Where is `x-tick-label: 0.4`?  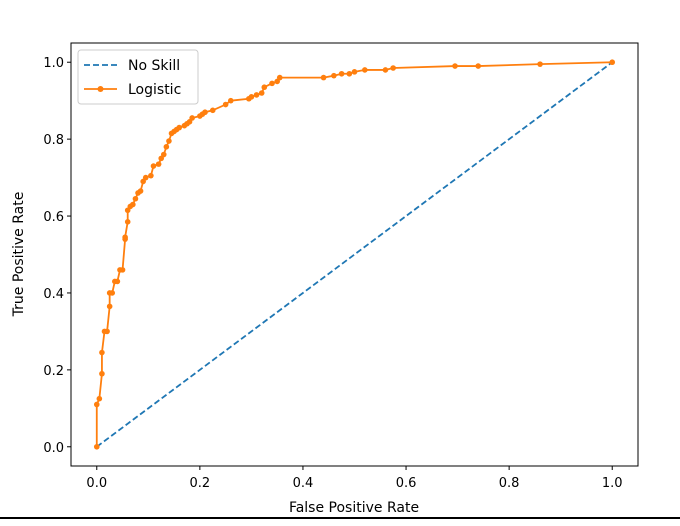 x-tick-label: 0.4 is located at coordinates (303, 483).